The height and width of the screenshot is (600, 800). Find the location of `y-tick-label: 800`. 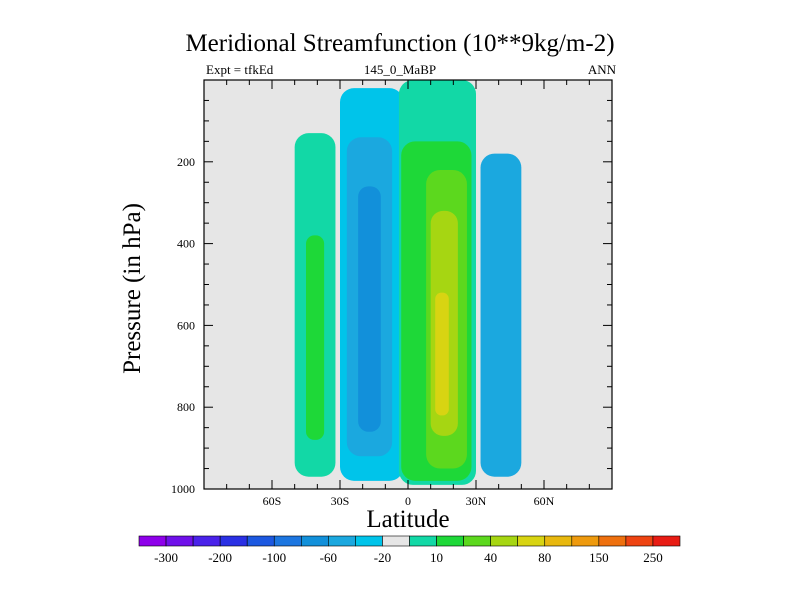

y-tick-label: 800 is located at coordinates (186, 407).